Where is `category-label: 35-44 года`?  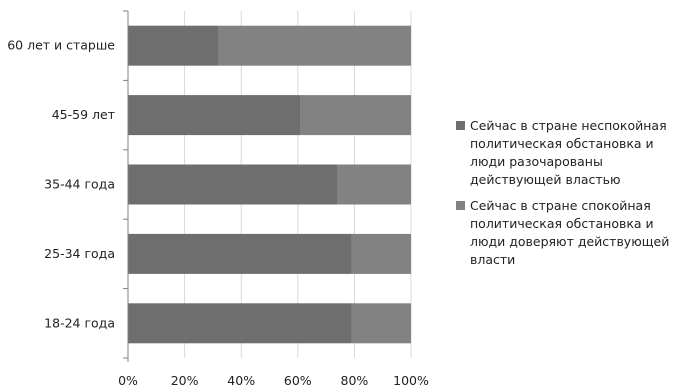
category-label: 35-44 года is located at coordinates (79, 184).